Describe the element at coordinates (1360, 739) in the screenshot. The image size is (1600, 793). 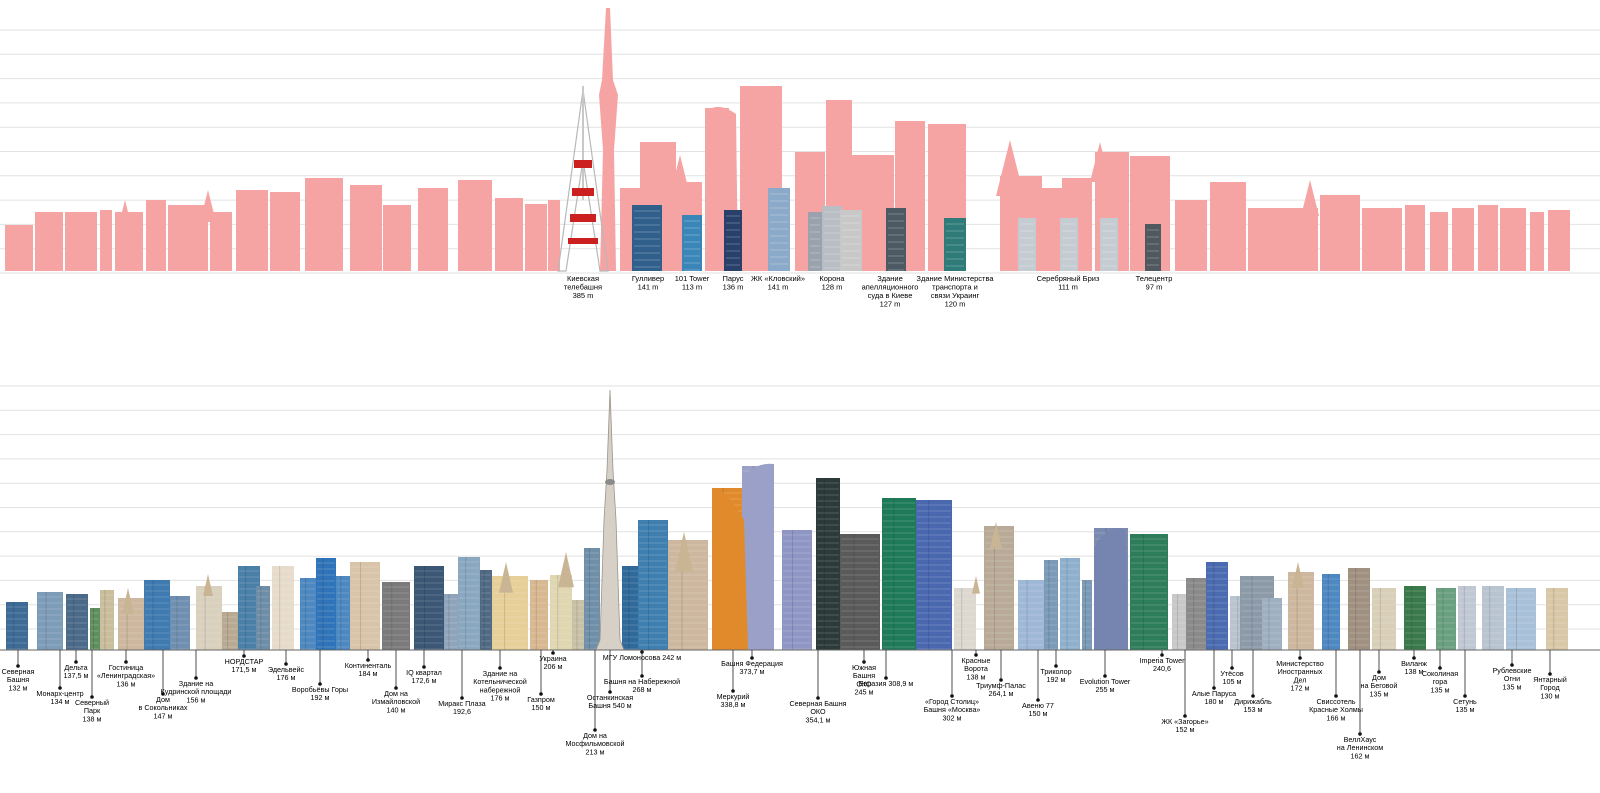
I see `label-line: ВеллХаус` at that location.